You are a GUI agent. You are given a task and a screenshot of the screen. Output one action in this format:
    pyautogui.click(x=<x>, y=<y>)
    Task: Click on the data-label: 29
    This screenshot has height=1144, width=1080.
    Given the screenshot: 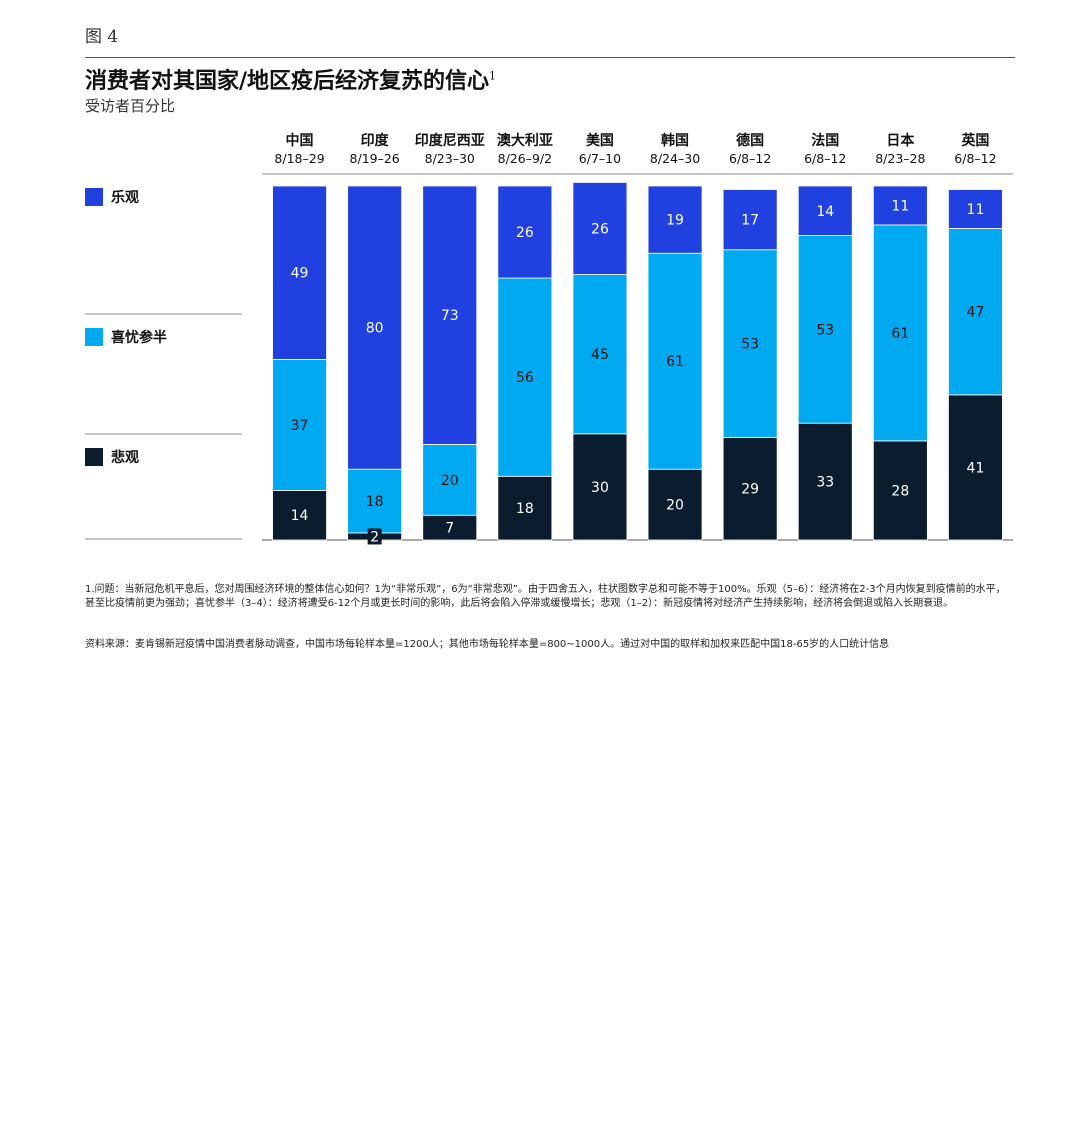 What is the action you would take?
    pyautogui.click(x=750, y=490)
    